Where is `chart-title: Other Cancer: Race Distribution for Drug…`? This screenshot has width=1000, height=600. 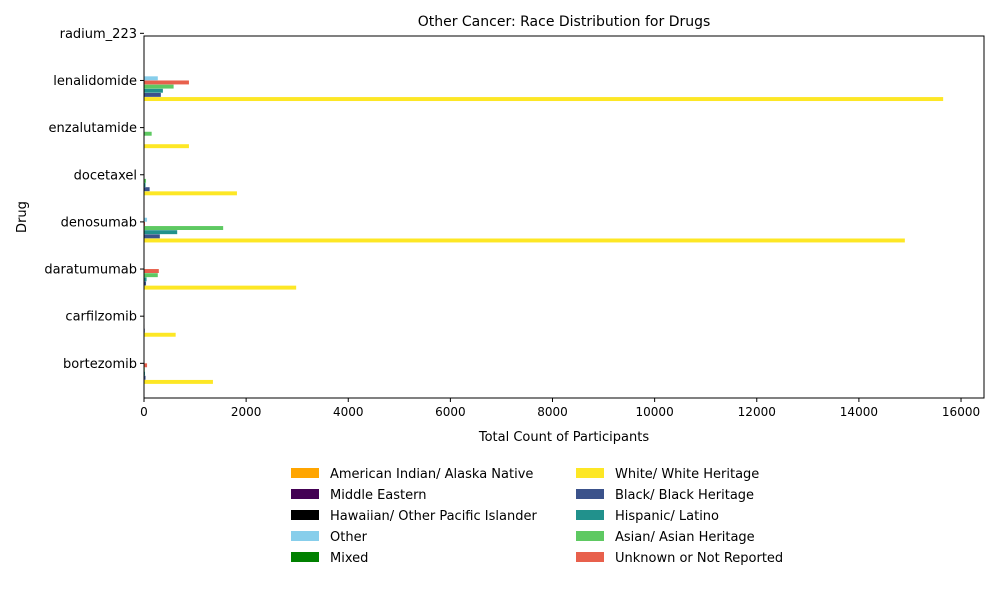 chart-title: Other Cancer: Race Distribution for Drug… is located at coordinates (564, 22).